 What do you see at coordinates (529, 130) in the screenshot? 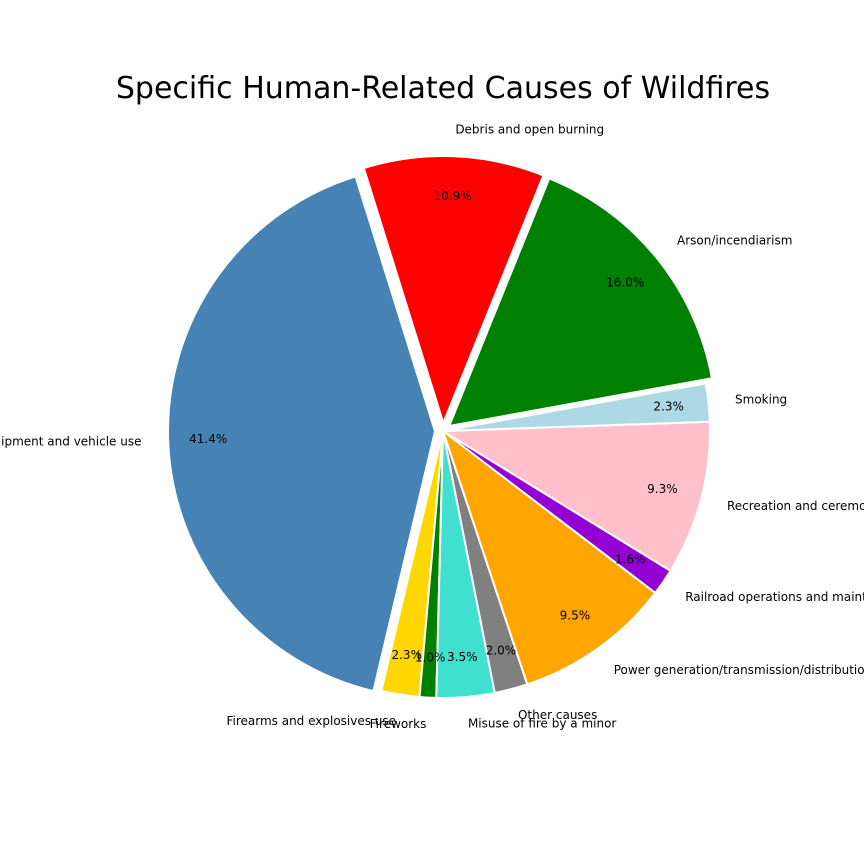
I see `slice-label-debris-and-open-burning: Debris and open burning` at bounding box center [529, 130].